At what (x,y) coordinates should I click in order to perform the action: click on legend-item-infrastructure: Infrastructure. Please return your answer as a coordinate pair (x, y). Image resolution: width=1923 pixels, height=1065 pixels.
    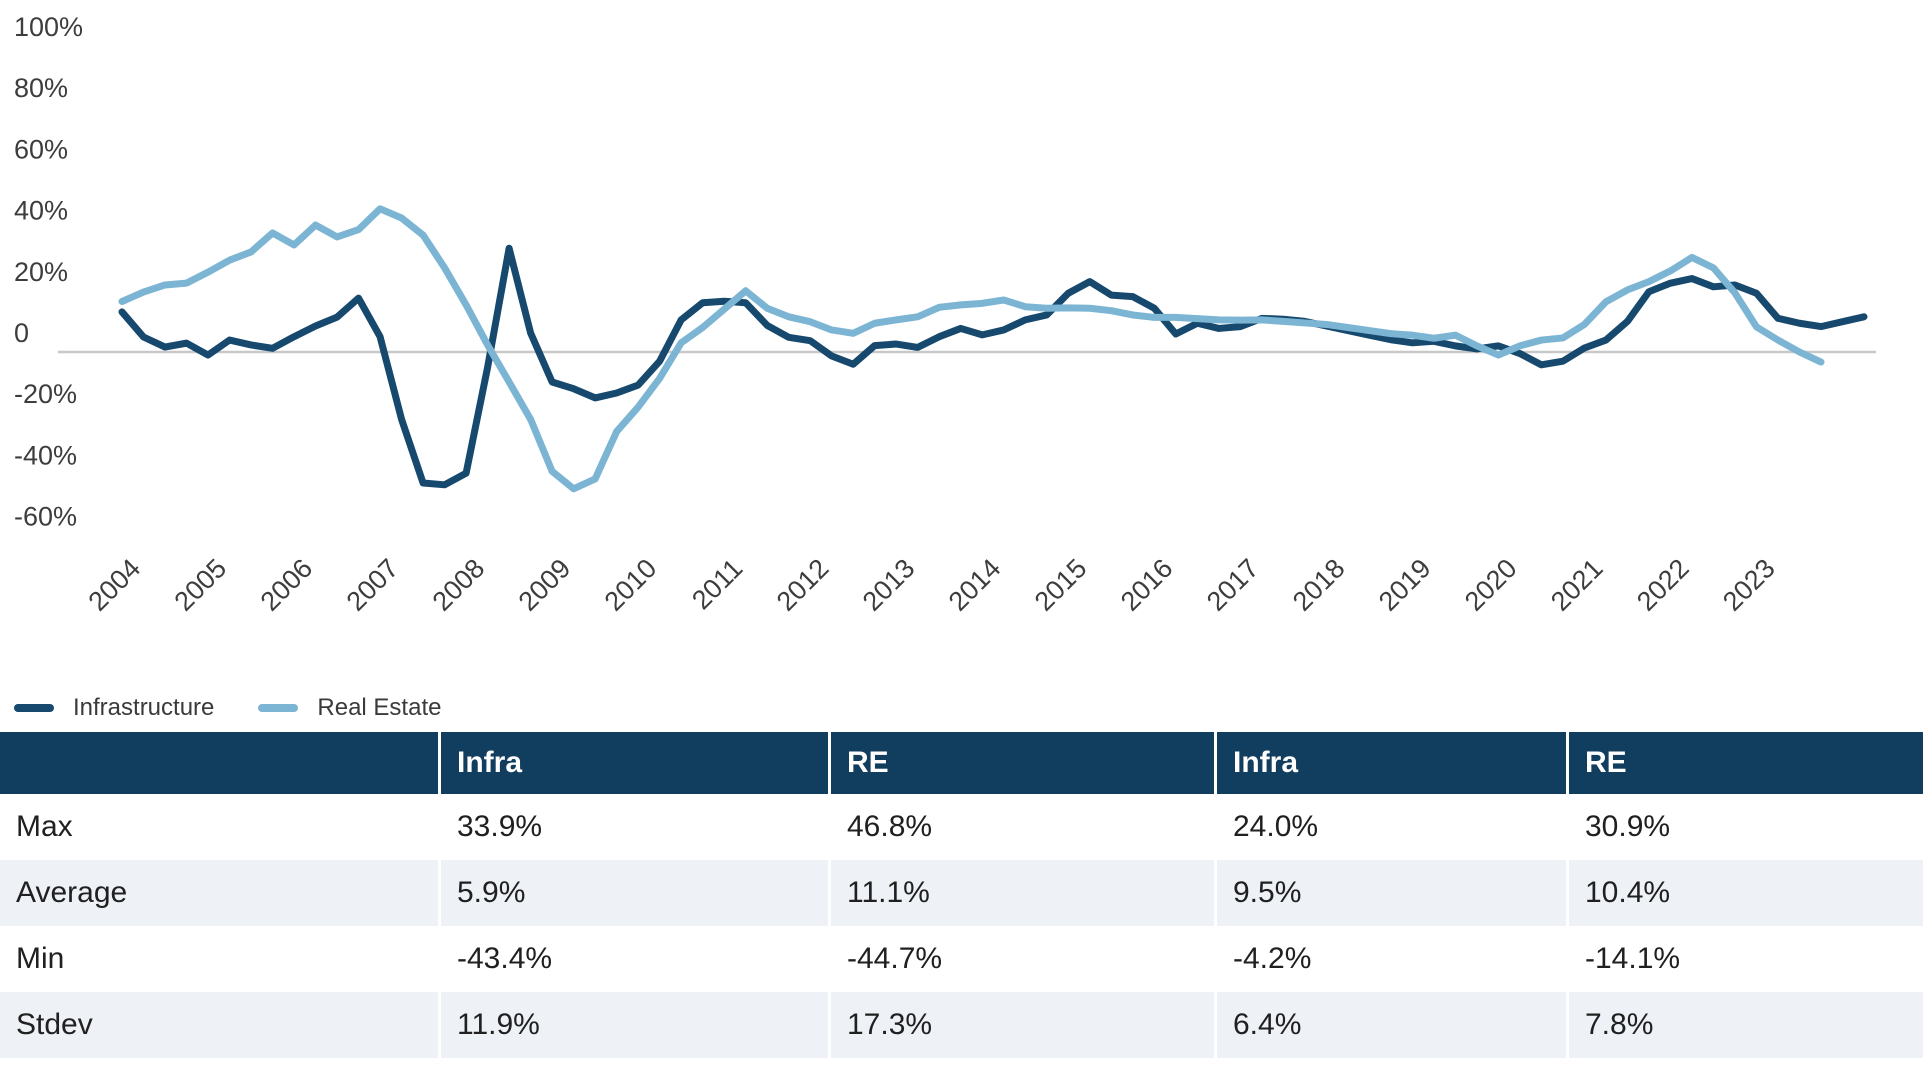
    Looking at the image, I should click on (114, 708).